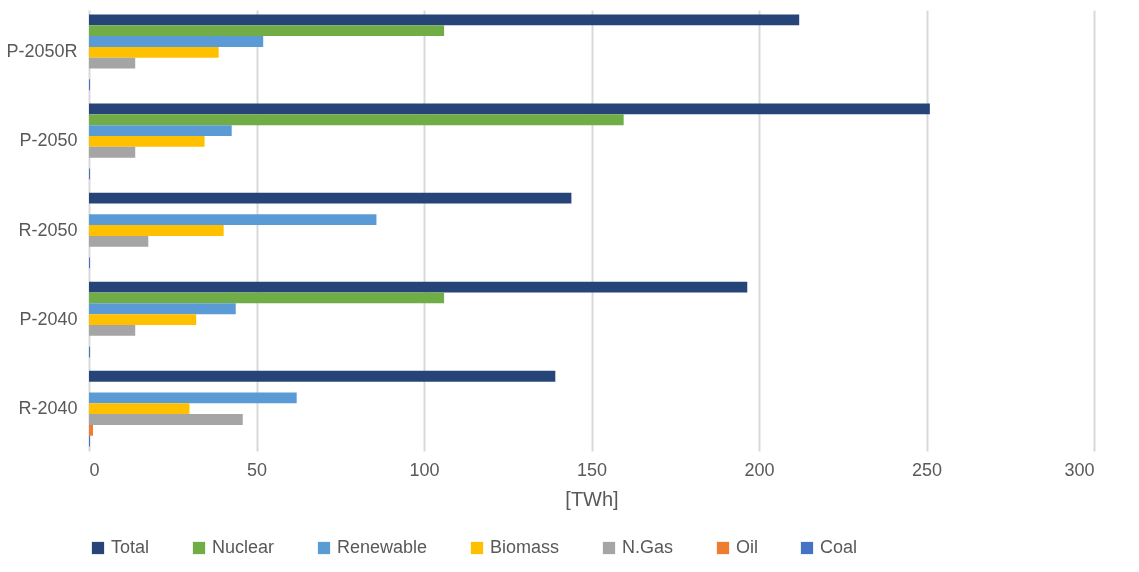 The height and width of the screenshot is (572, 1139). I want to click on legend-label: Nuclear, so click(243, 547).